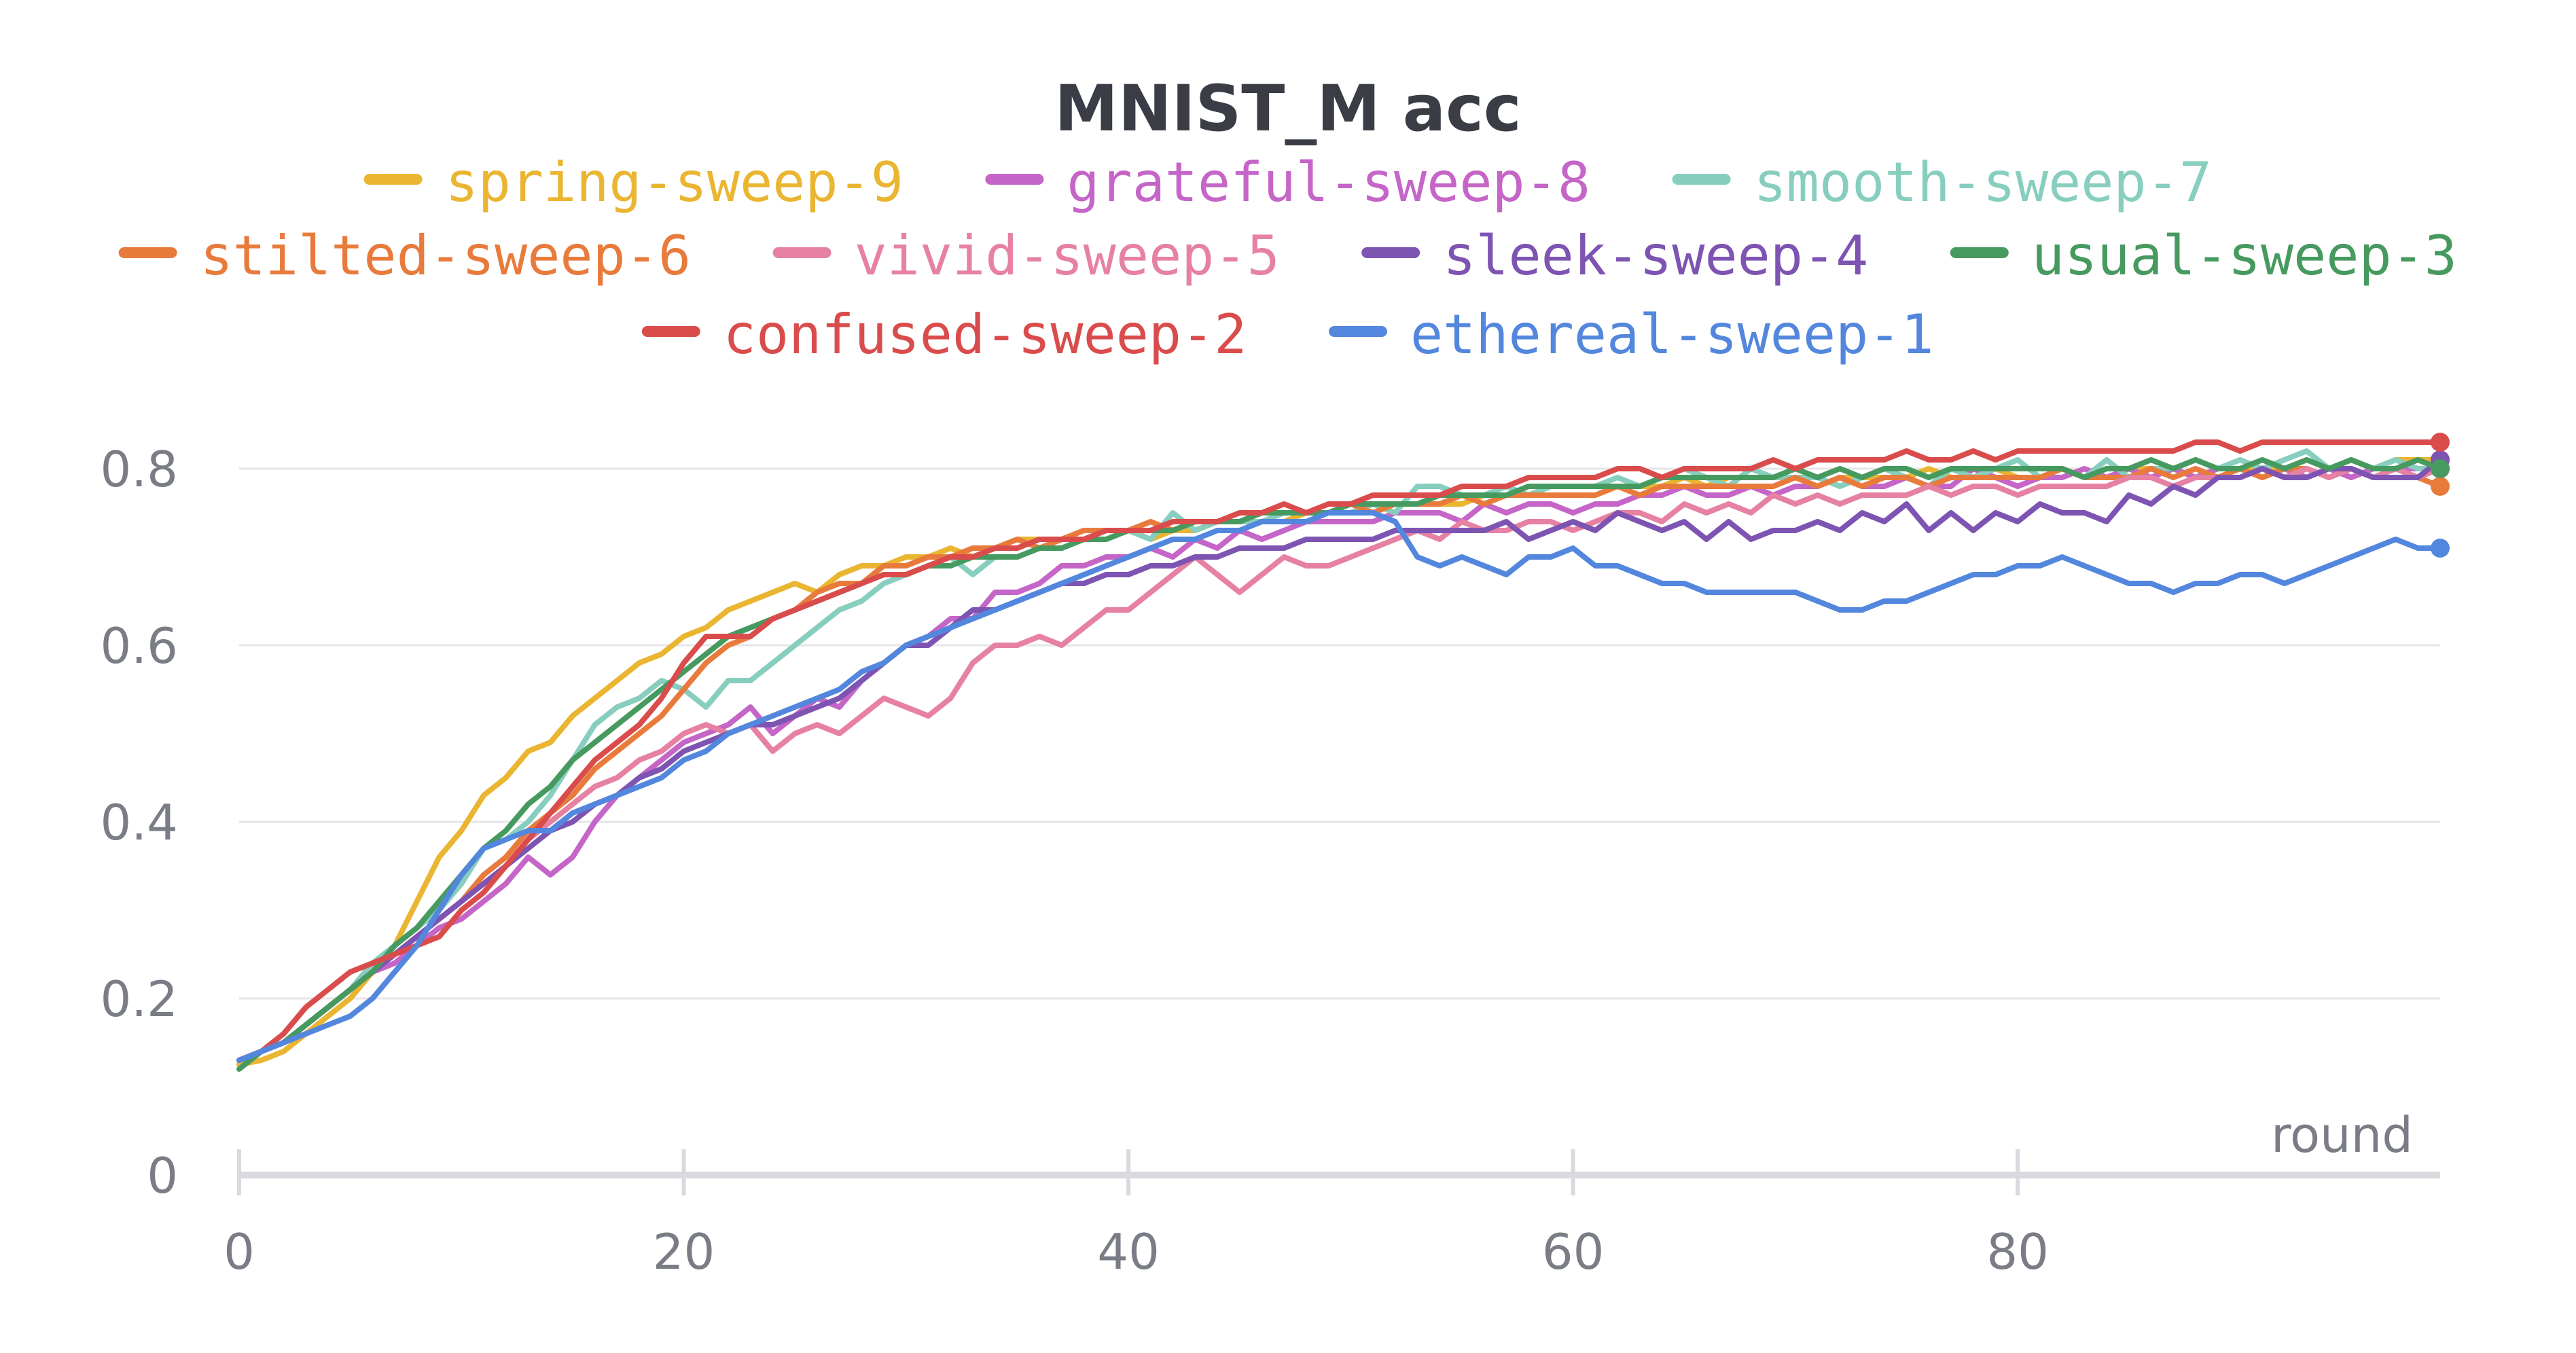 The image size is (2576, 1353). Describe the element at coordinates (1328, 182) in the screenshot. I see `legend-label: grateful-sweep-8` at that location.